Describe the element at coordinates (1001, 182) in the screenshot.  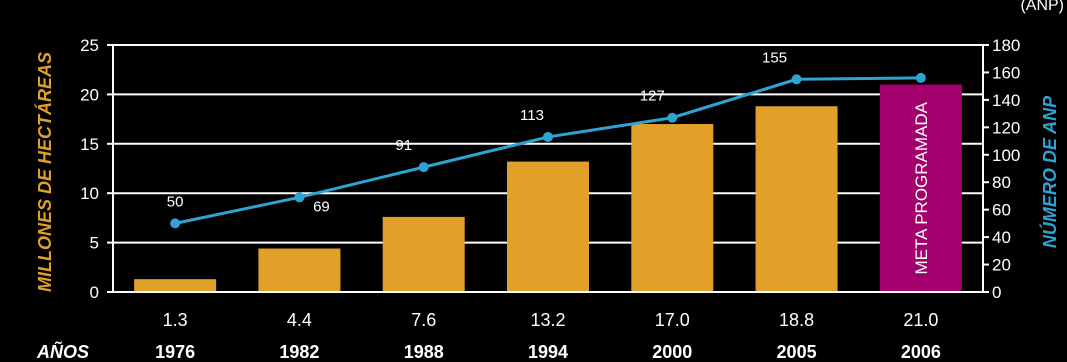
I see `y2-tick-label: 80` at that location.